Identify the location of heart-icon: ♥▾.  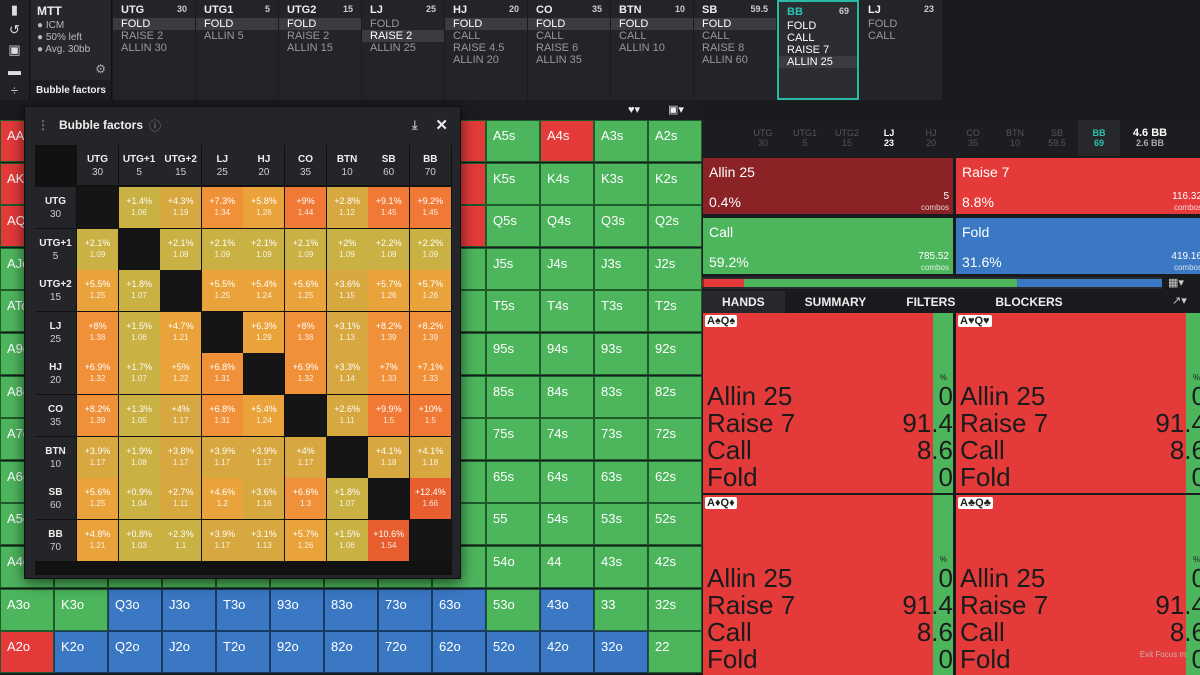
(634, 110).